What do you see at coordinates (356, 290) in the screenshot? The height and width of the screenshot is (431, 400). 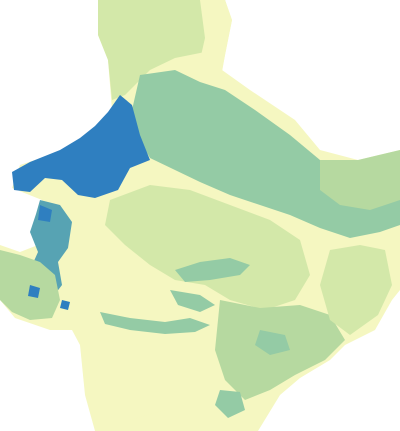 I see `eastern-ghats` at bounding box center [356, 290].